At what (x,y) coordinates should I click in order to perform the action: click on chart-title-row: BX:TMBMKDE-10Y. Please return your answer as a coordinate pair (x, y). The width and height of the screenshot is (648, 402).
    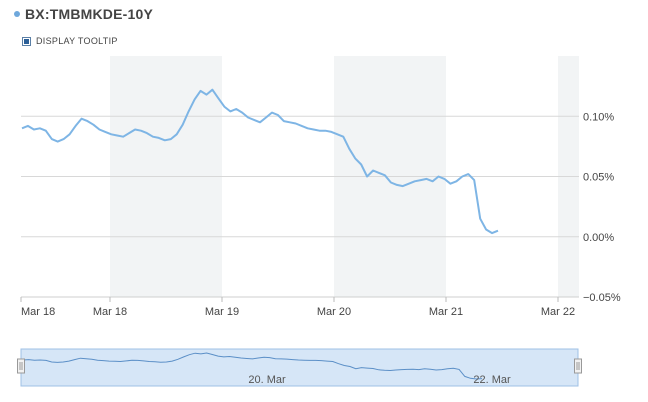
    Looking at the image, I should click on (83, 14).